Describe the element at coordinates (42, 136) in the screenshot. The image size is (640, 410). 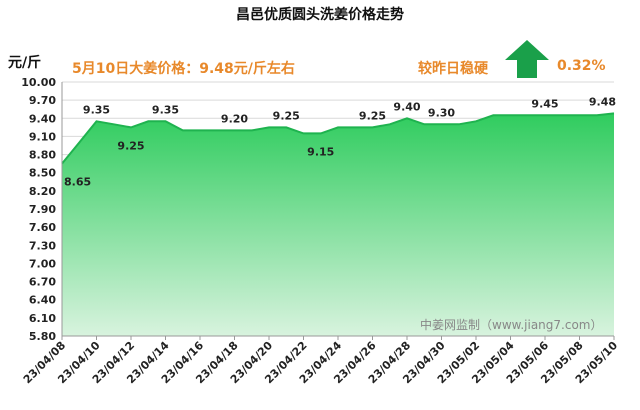
I see `y-tick-label: 9.10` at that location.